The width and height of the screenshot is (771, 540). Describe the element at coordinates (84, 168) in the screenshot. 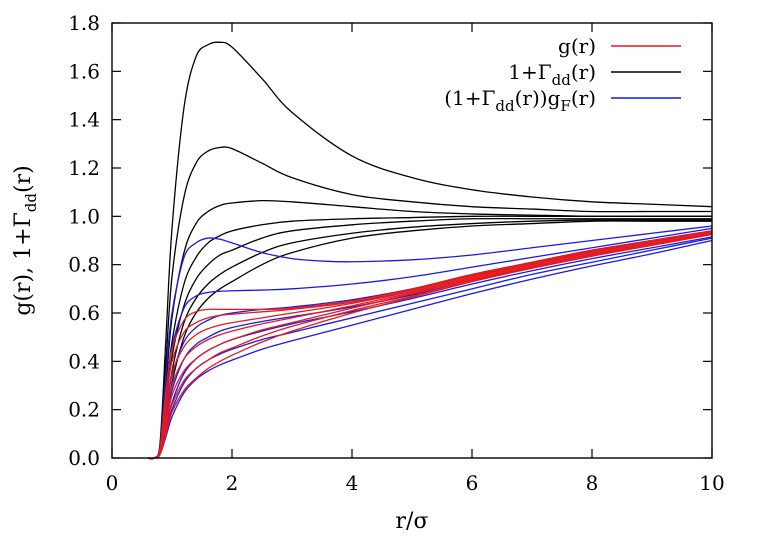

I see `y-tick-label: 1.2` at that location.